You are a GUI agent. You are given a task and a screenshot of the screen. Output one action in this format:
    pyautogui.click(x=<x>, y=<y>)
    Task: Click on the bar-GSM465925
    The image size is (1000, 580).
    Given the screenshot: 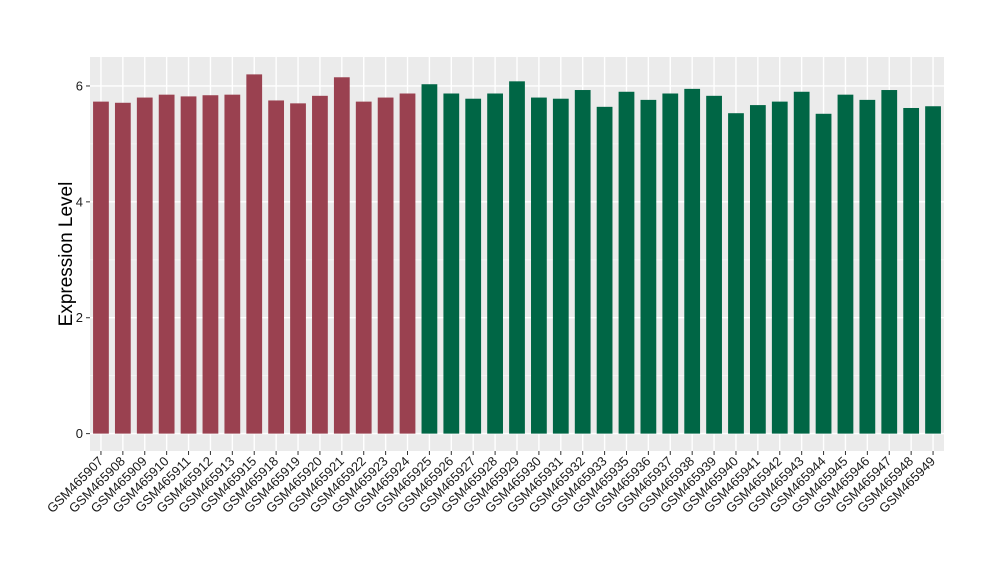 What is the action you would take?
    pyautogui.click(x=429, y=259)
    